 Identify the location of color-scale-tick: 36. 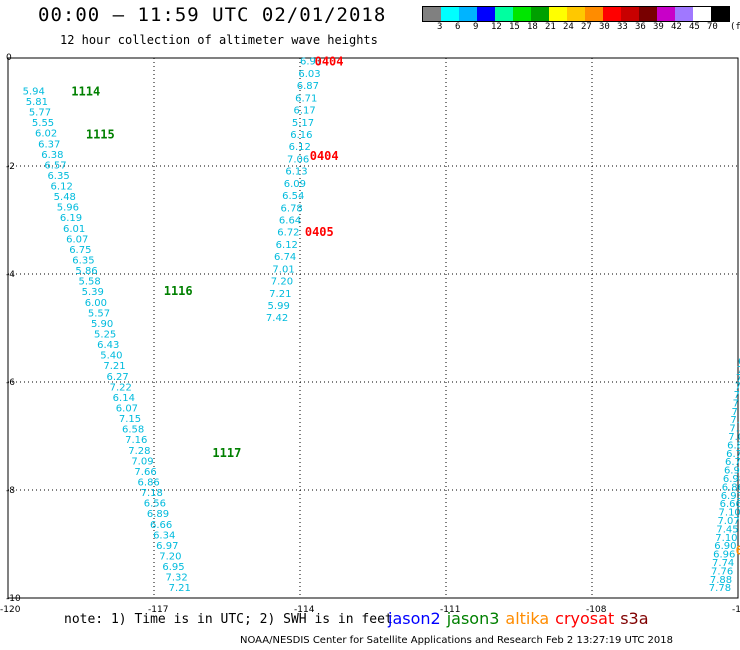
(640, 27).